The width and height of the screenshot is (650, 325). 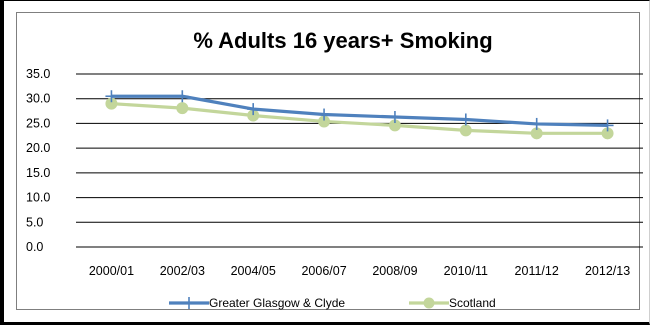 I want to click on legend-label: Scotland, so click(x=472, y=303).